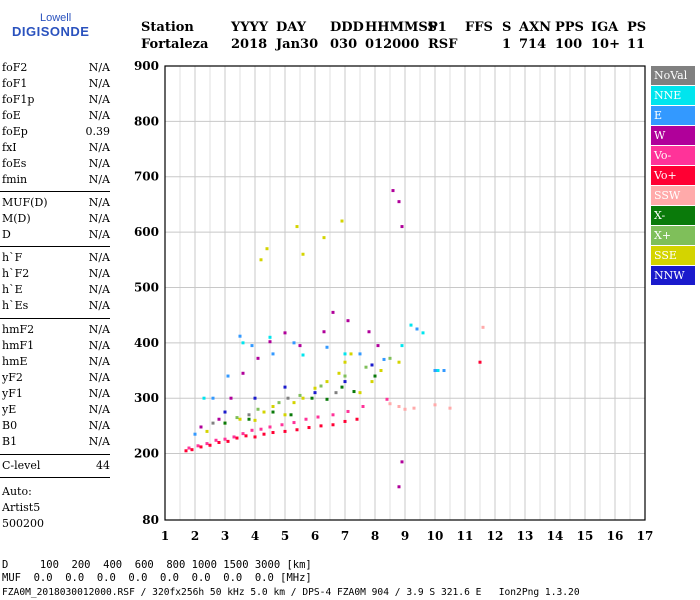 This screenshot has height=600, width=700. Describe the element at coordinates (673, 95) in the screenshot. I see `legend-item-nne: NNE` at that location.